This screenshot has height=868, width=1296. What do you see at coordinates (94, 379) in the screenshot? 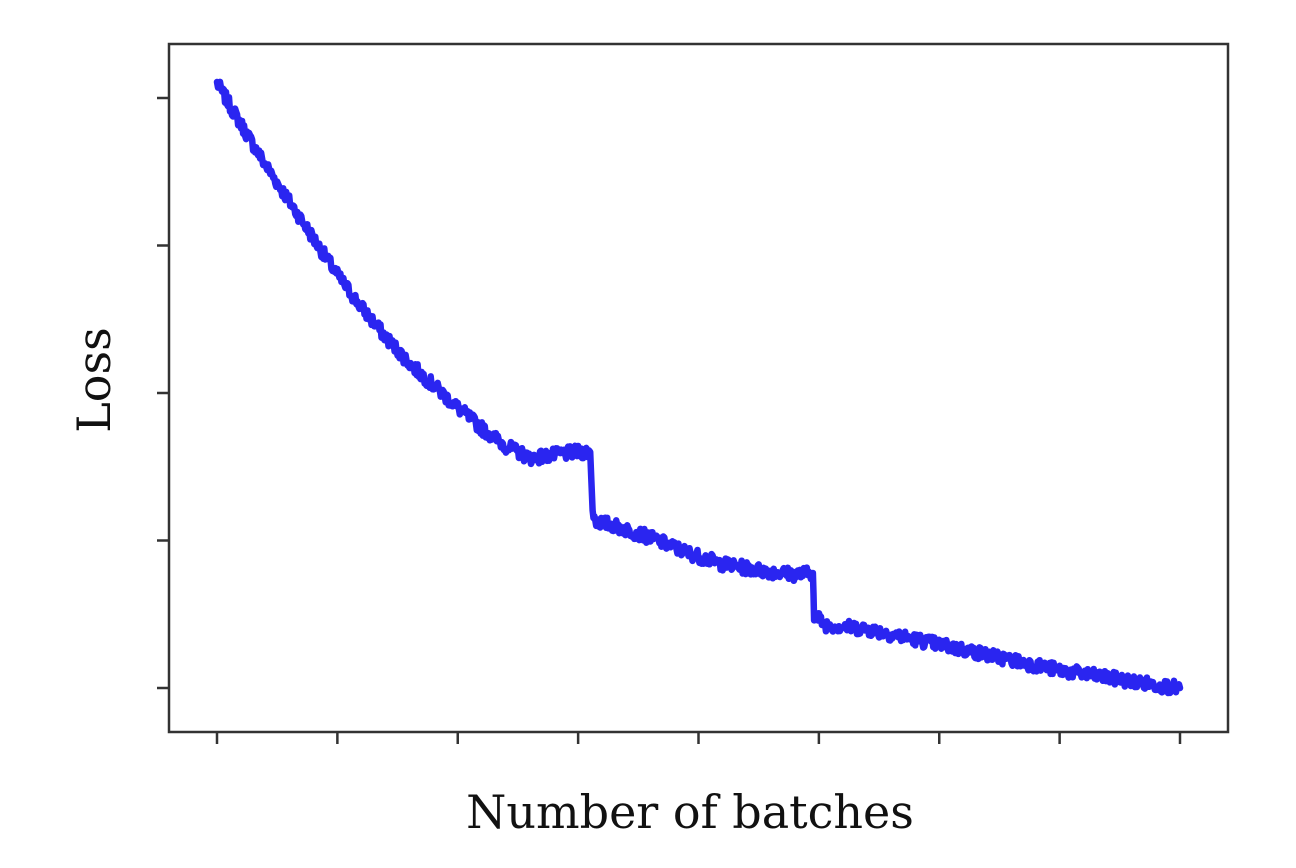
I see `y-axis-title: Loss` at bounding box center [94, 379].